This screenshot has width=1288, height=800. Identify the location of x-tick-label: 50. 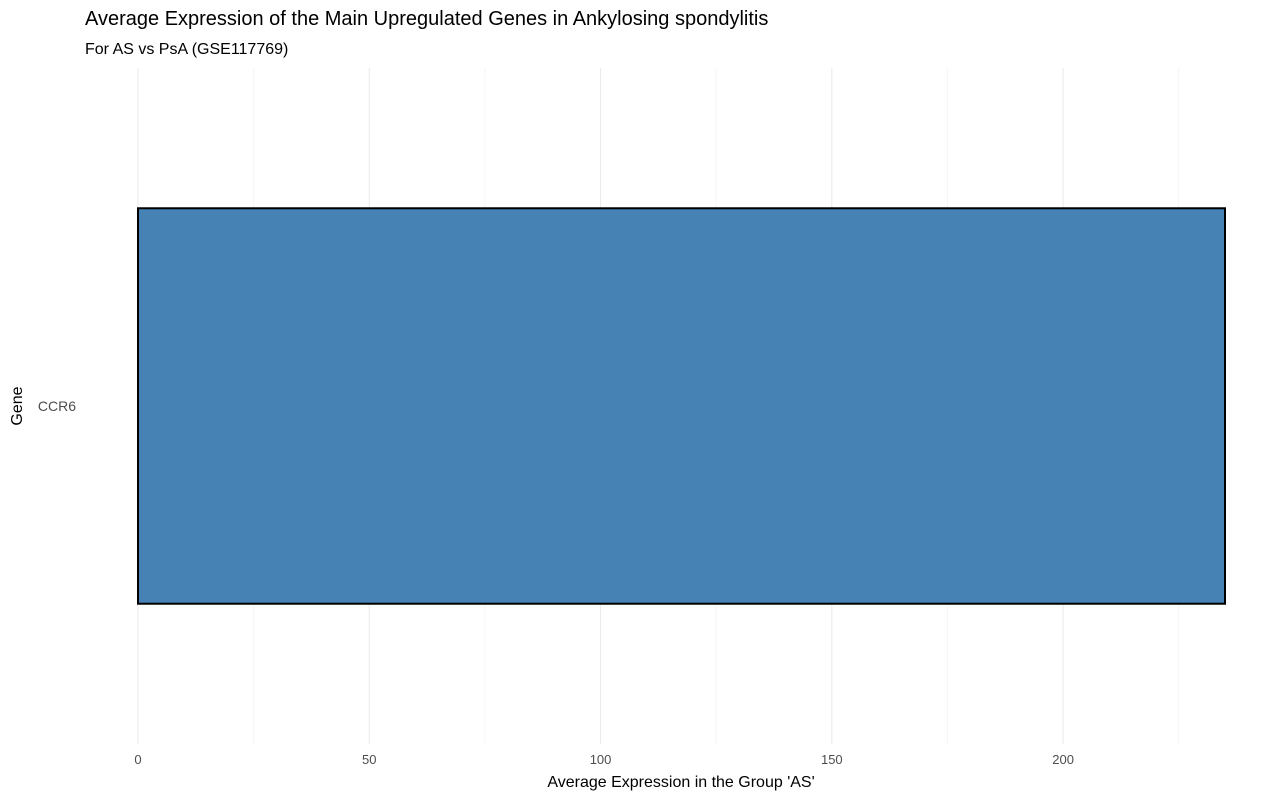
(369, 759).